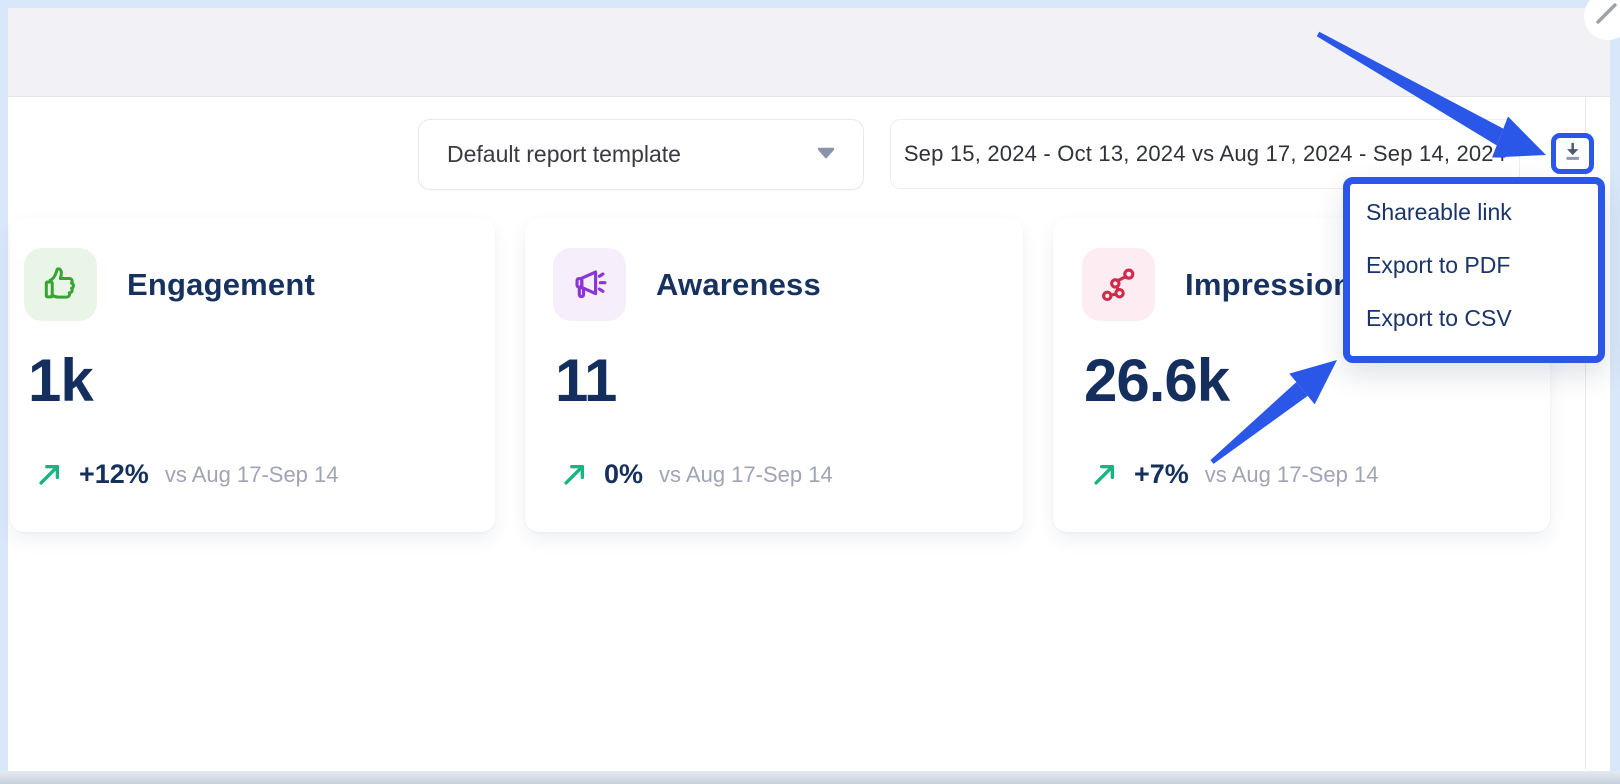 The image size is (1620, 784). I want to click on trend-delta: +7%, so click(1161, 474).